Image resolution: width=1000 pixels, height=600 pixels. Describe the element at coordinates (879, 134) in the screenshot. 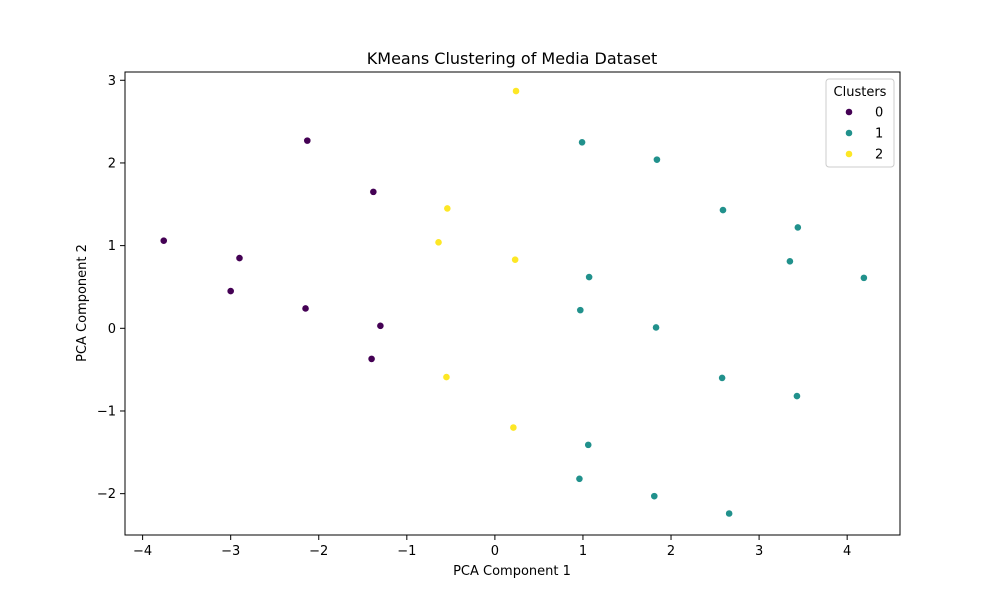

I see `legend-label: 1` at that location.